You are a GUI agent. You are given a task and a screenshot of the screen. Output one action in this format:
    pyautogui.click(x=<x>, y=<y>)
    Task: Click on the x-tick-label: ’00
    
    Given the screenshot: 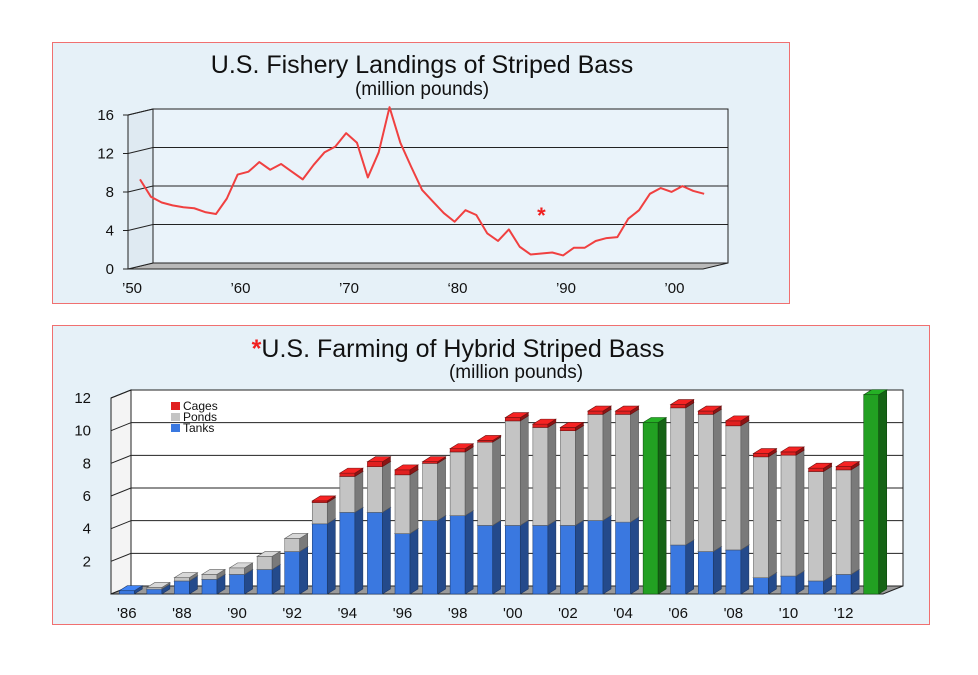 What is the action you would take?
    pyautogui.click(x=674, y=288)
    